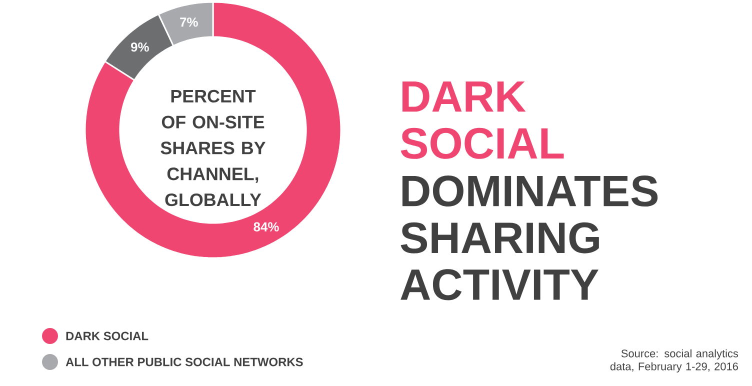  What do you see at coordinates (184, 362) in the screenshot?
I see `legend-label: ALL OTHER PUBLIC SOCIAL NETWORKS` at bounding box center [184, 362].